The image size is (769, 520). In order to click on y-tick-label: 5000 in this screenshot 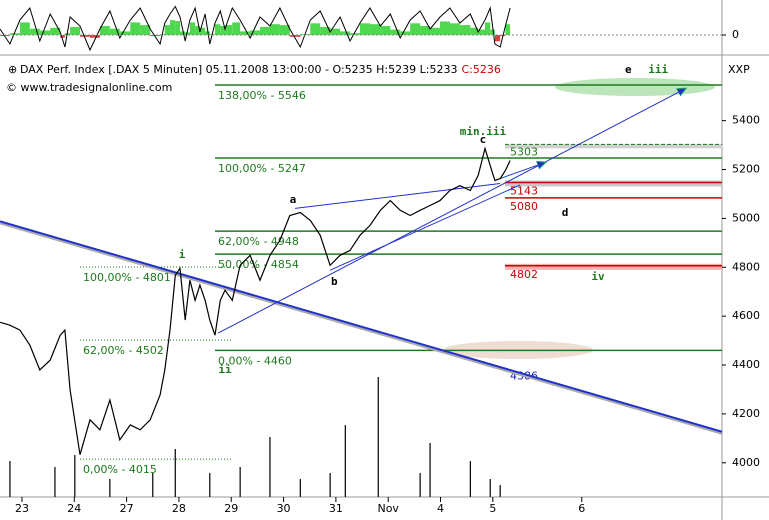, I will do `click(746, 217)`.